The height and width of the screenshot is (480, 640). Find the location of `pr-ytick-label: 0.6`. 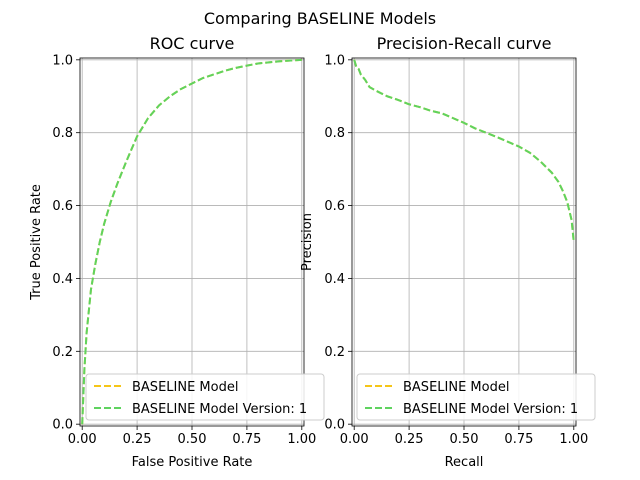

pr-ytick-label: 0.6 is located at coordinates (334, 206).